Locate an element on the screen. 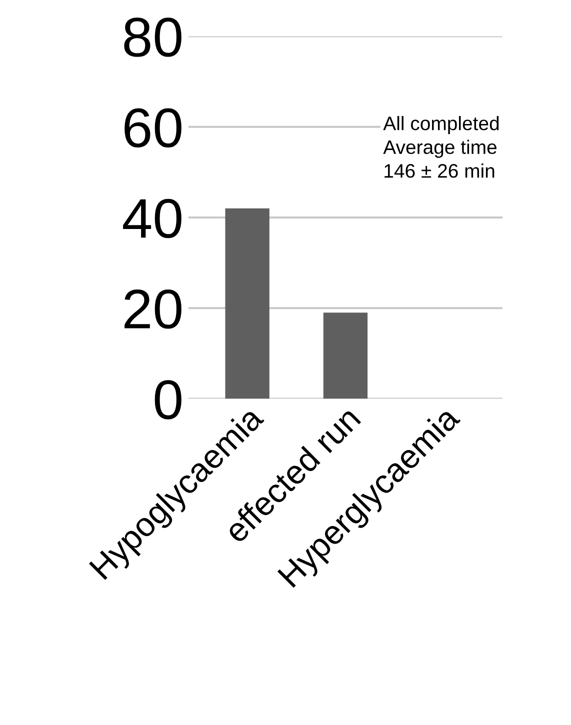  annotation: All completed Average time 146 ± 26 min is located at coordinates (441, 147).